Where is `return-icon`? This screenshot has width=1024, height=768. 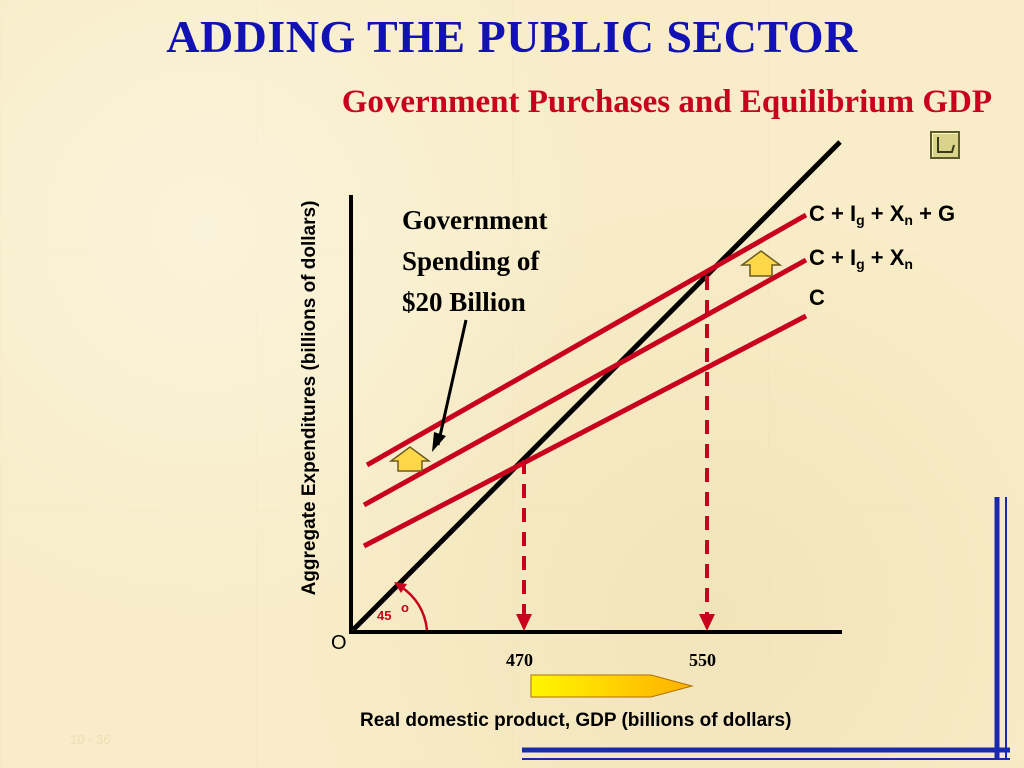
return-icon is located at coordinates (946, 145).